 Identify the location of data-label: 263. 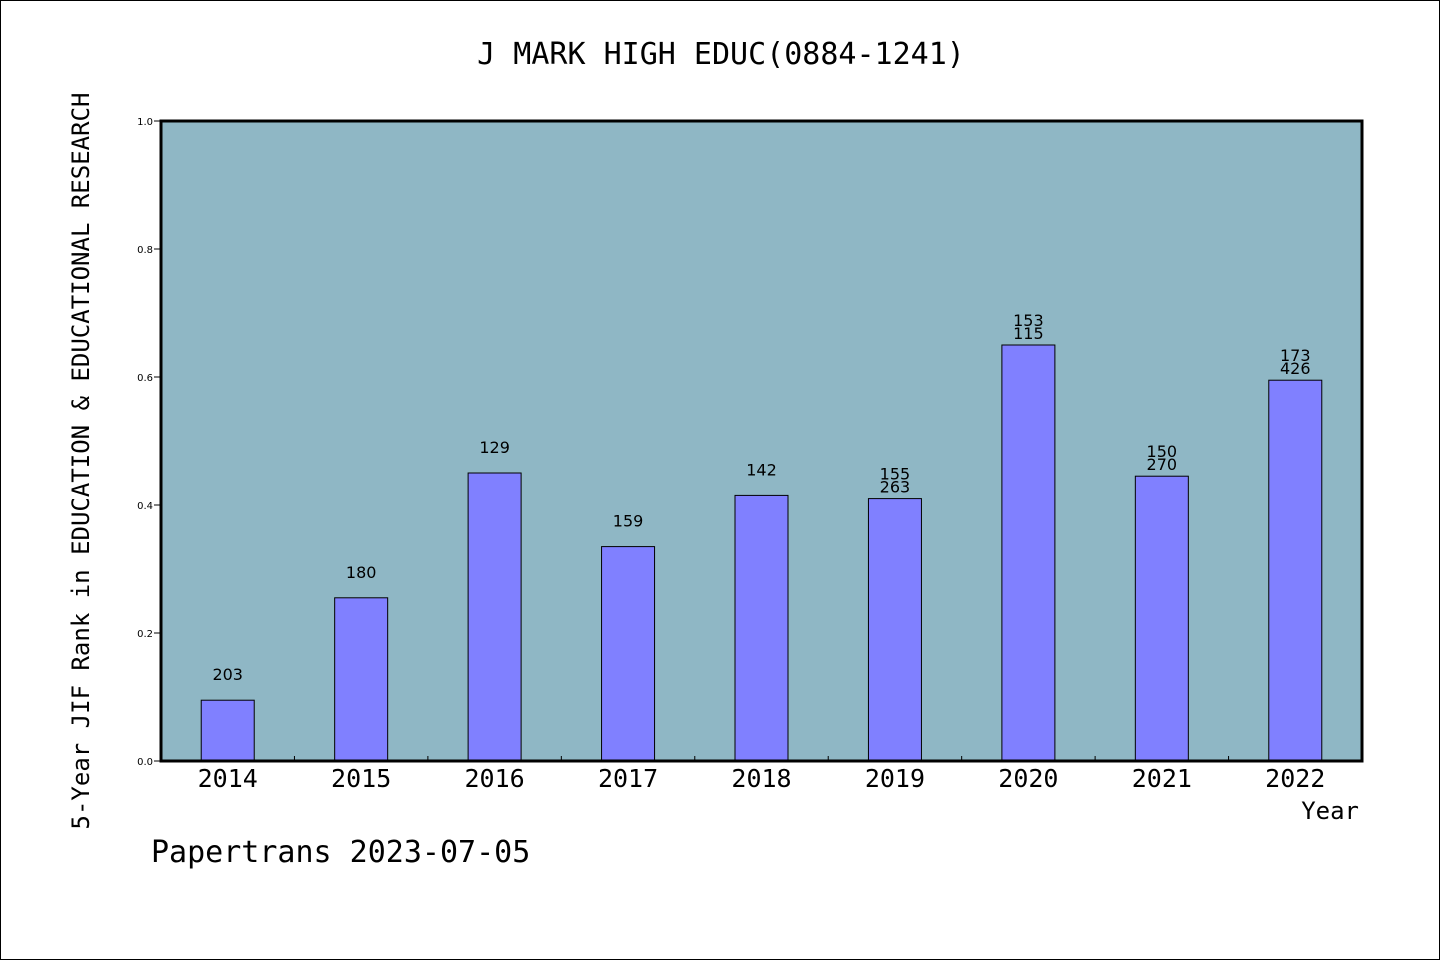
(895, 487).